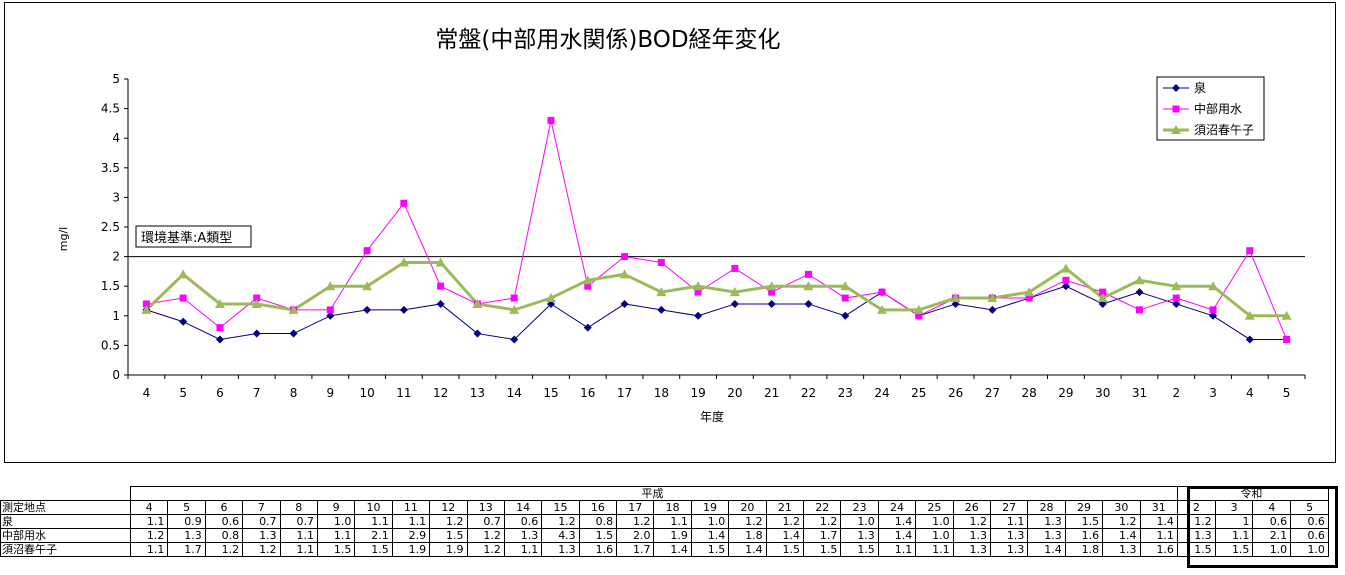  I want to click on x-tick-label: 25, so click(918, 393).